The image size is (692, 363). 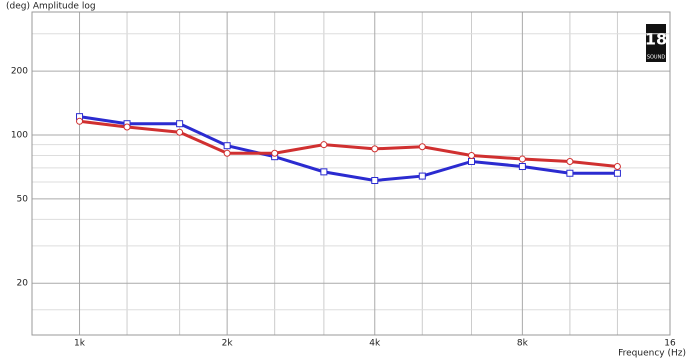 I want to click on y-tick-label: 50, so click(x=23, y=199).